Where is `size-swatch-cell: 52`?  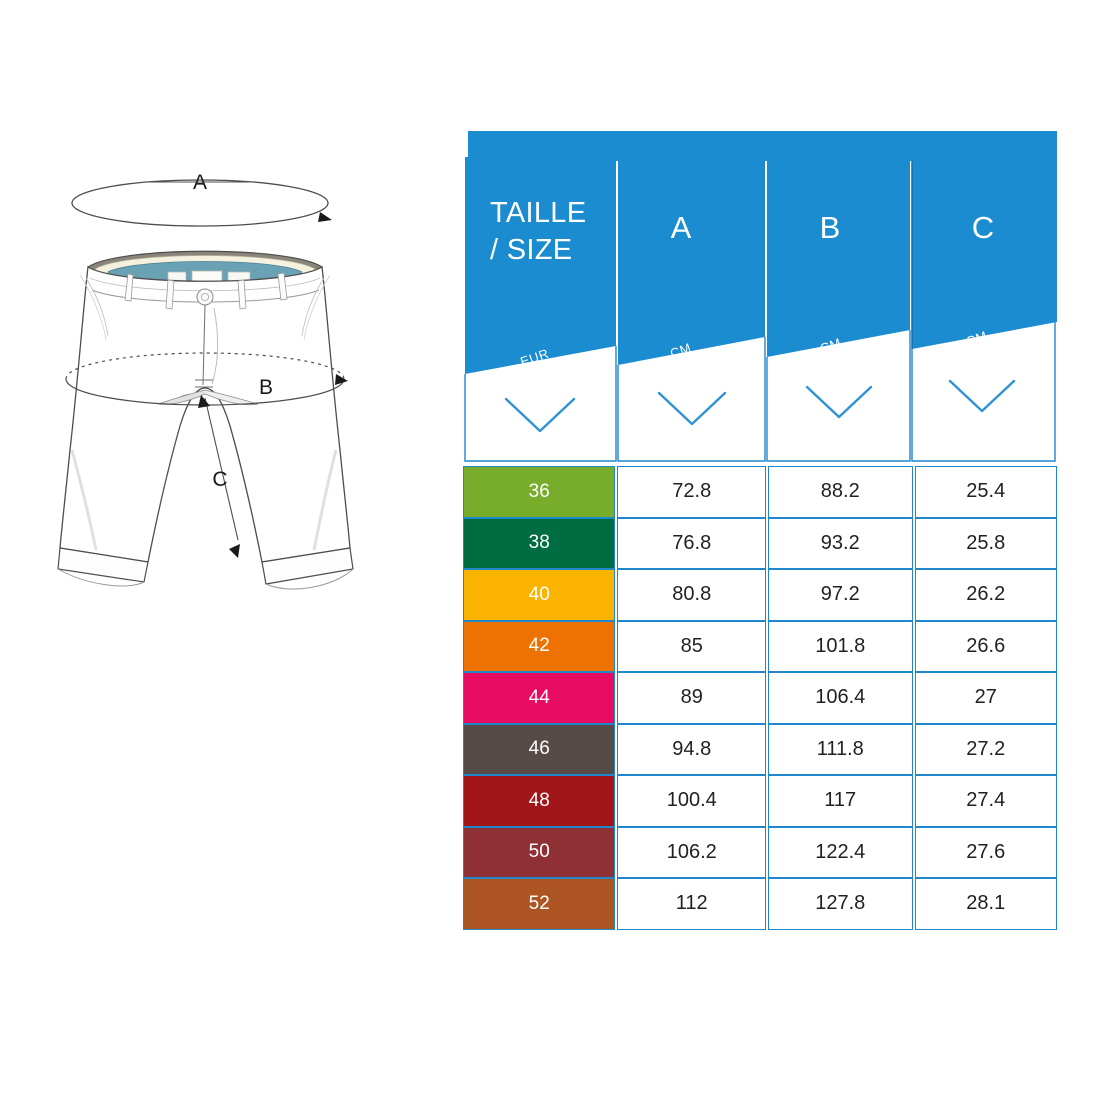
size-swatch-cell: 52 is located at coordinates (539, 904).